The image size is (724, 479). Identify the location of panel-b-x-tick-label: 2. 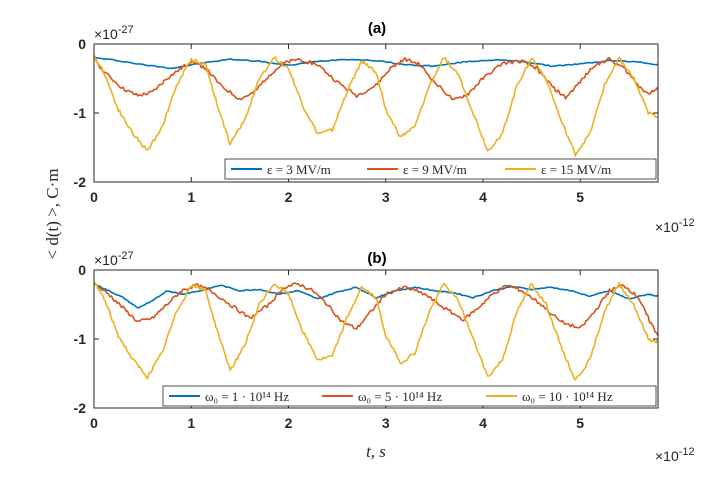
(289, 423).